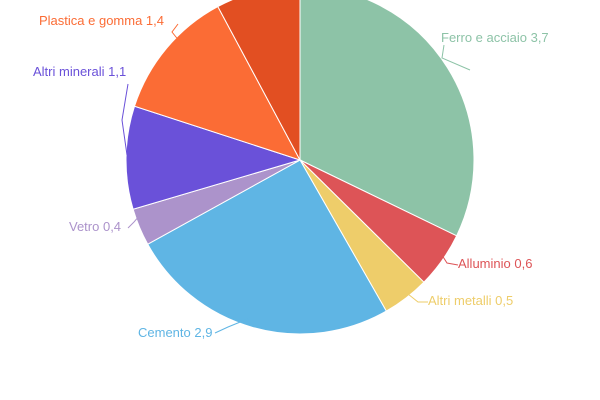 This screenshot has width=600, height=400. Describe the element at coordinates (101, 20) in the screenshot. I see `slice-label-plastica-e-gomma: Plastica e gomma 1,4` at that location.